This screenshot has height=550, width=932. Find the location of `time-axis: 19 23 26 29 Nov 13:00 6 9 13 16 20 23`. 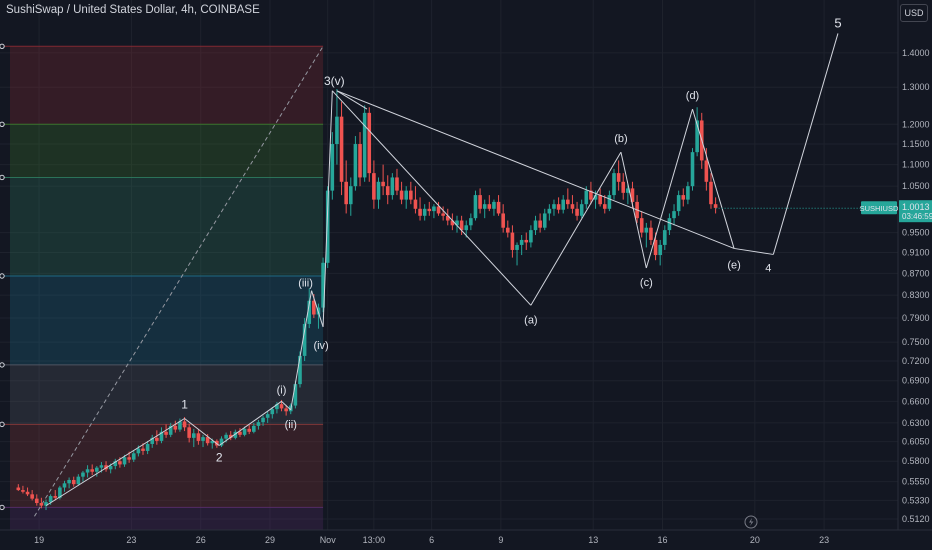

time-axis: 19 23 26 29 Nov 13:00 6 9 13 16 20 23 is located at coordinates (431, 540).